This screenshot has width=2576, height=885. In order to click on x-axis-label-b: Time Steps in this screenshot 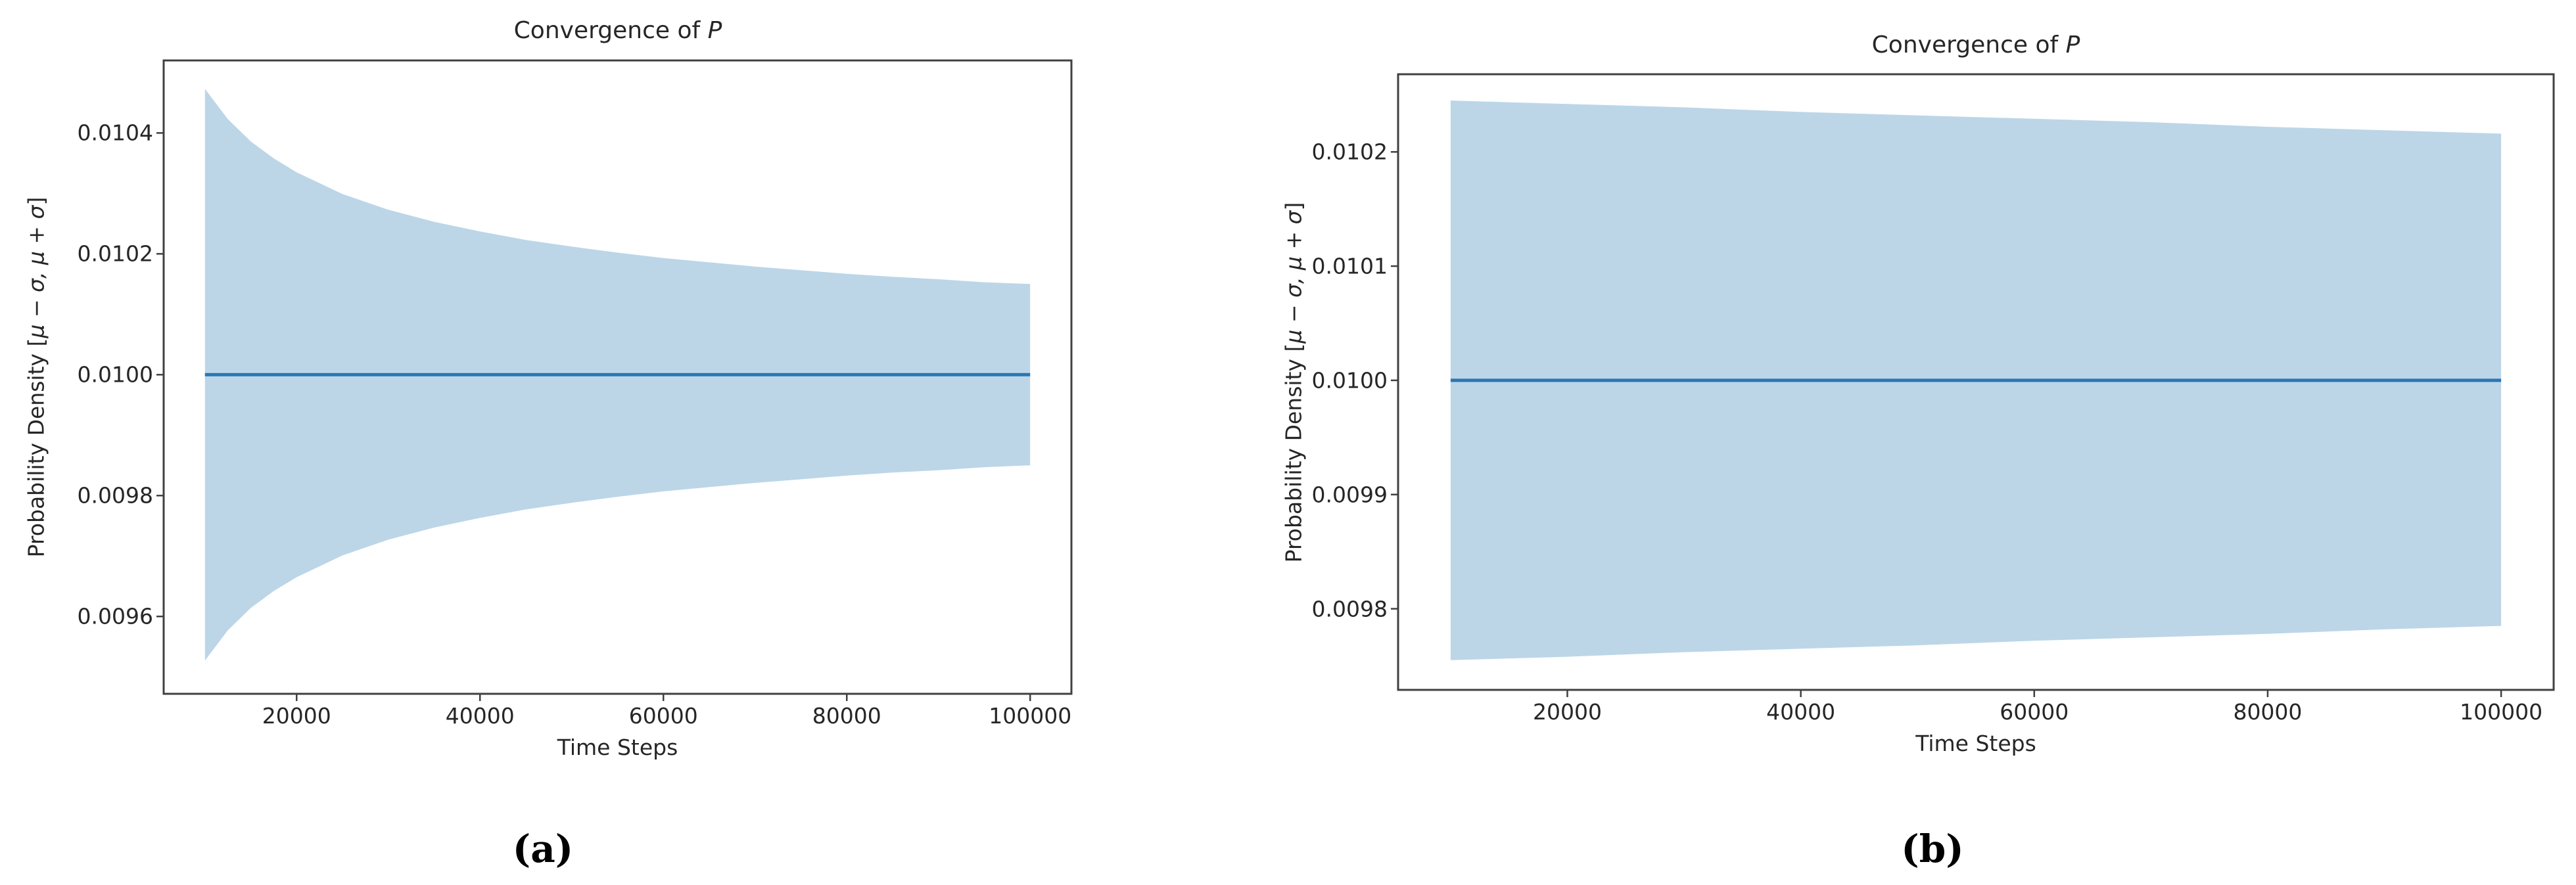, I will do `click(1975, 743)`.